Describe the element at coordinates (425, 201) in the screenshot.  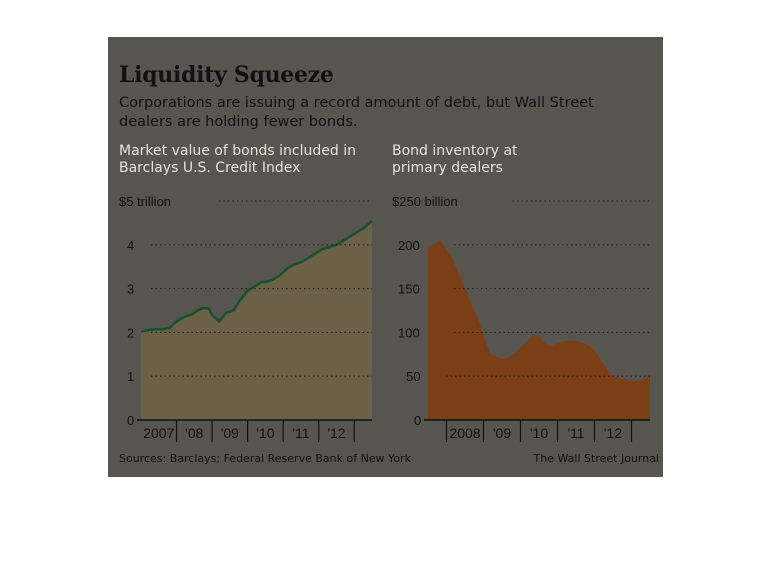
I see `right-y-tick-label: $250 billion` at that location.